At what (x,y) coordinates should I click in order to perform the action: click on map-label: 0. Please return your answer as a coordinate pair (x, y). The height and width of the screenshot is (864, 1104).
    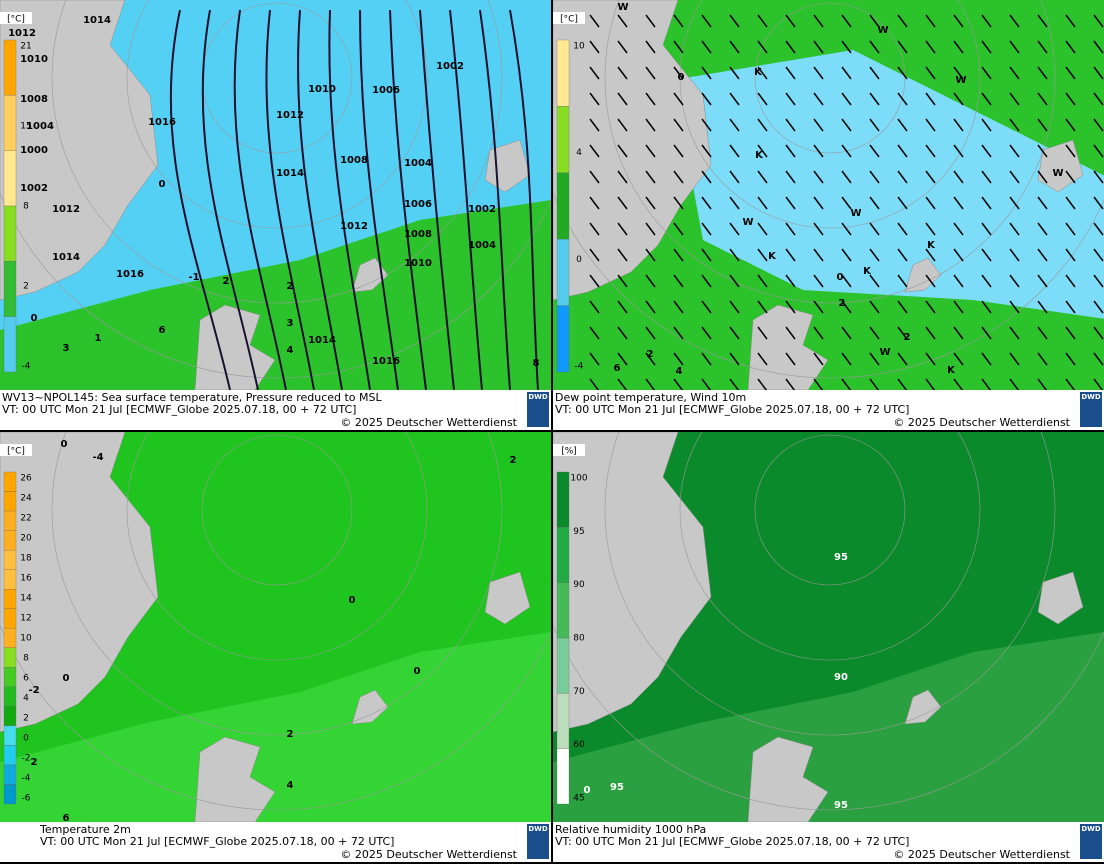
    Looking at the image, I should click on (162, 184).